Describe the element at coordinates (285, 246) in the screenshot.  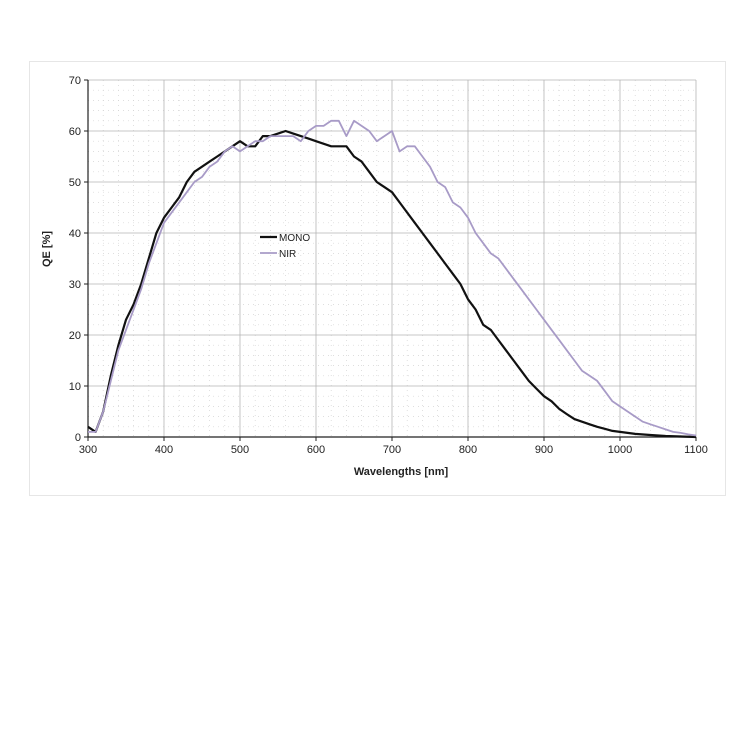
I see `legend: MONO NIR` at that location.